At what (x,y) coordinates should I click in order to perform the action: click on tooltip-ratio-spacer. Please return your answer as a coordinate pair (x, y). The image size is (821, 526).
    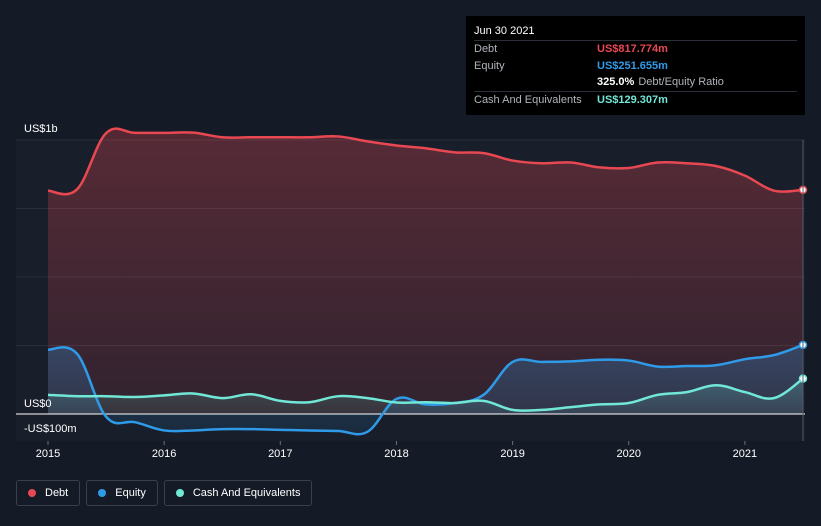
    Looking at the image, I should click on (535, 82).